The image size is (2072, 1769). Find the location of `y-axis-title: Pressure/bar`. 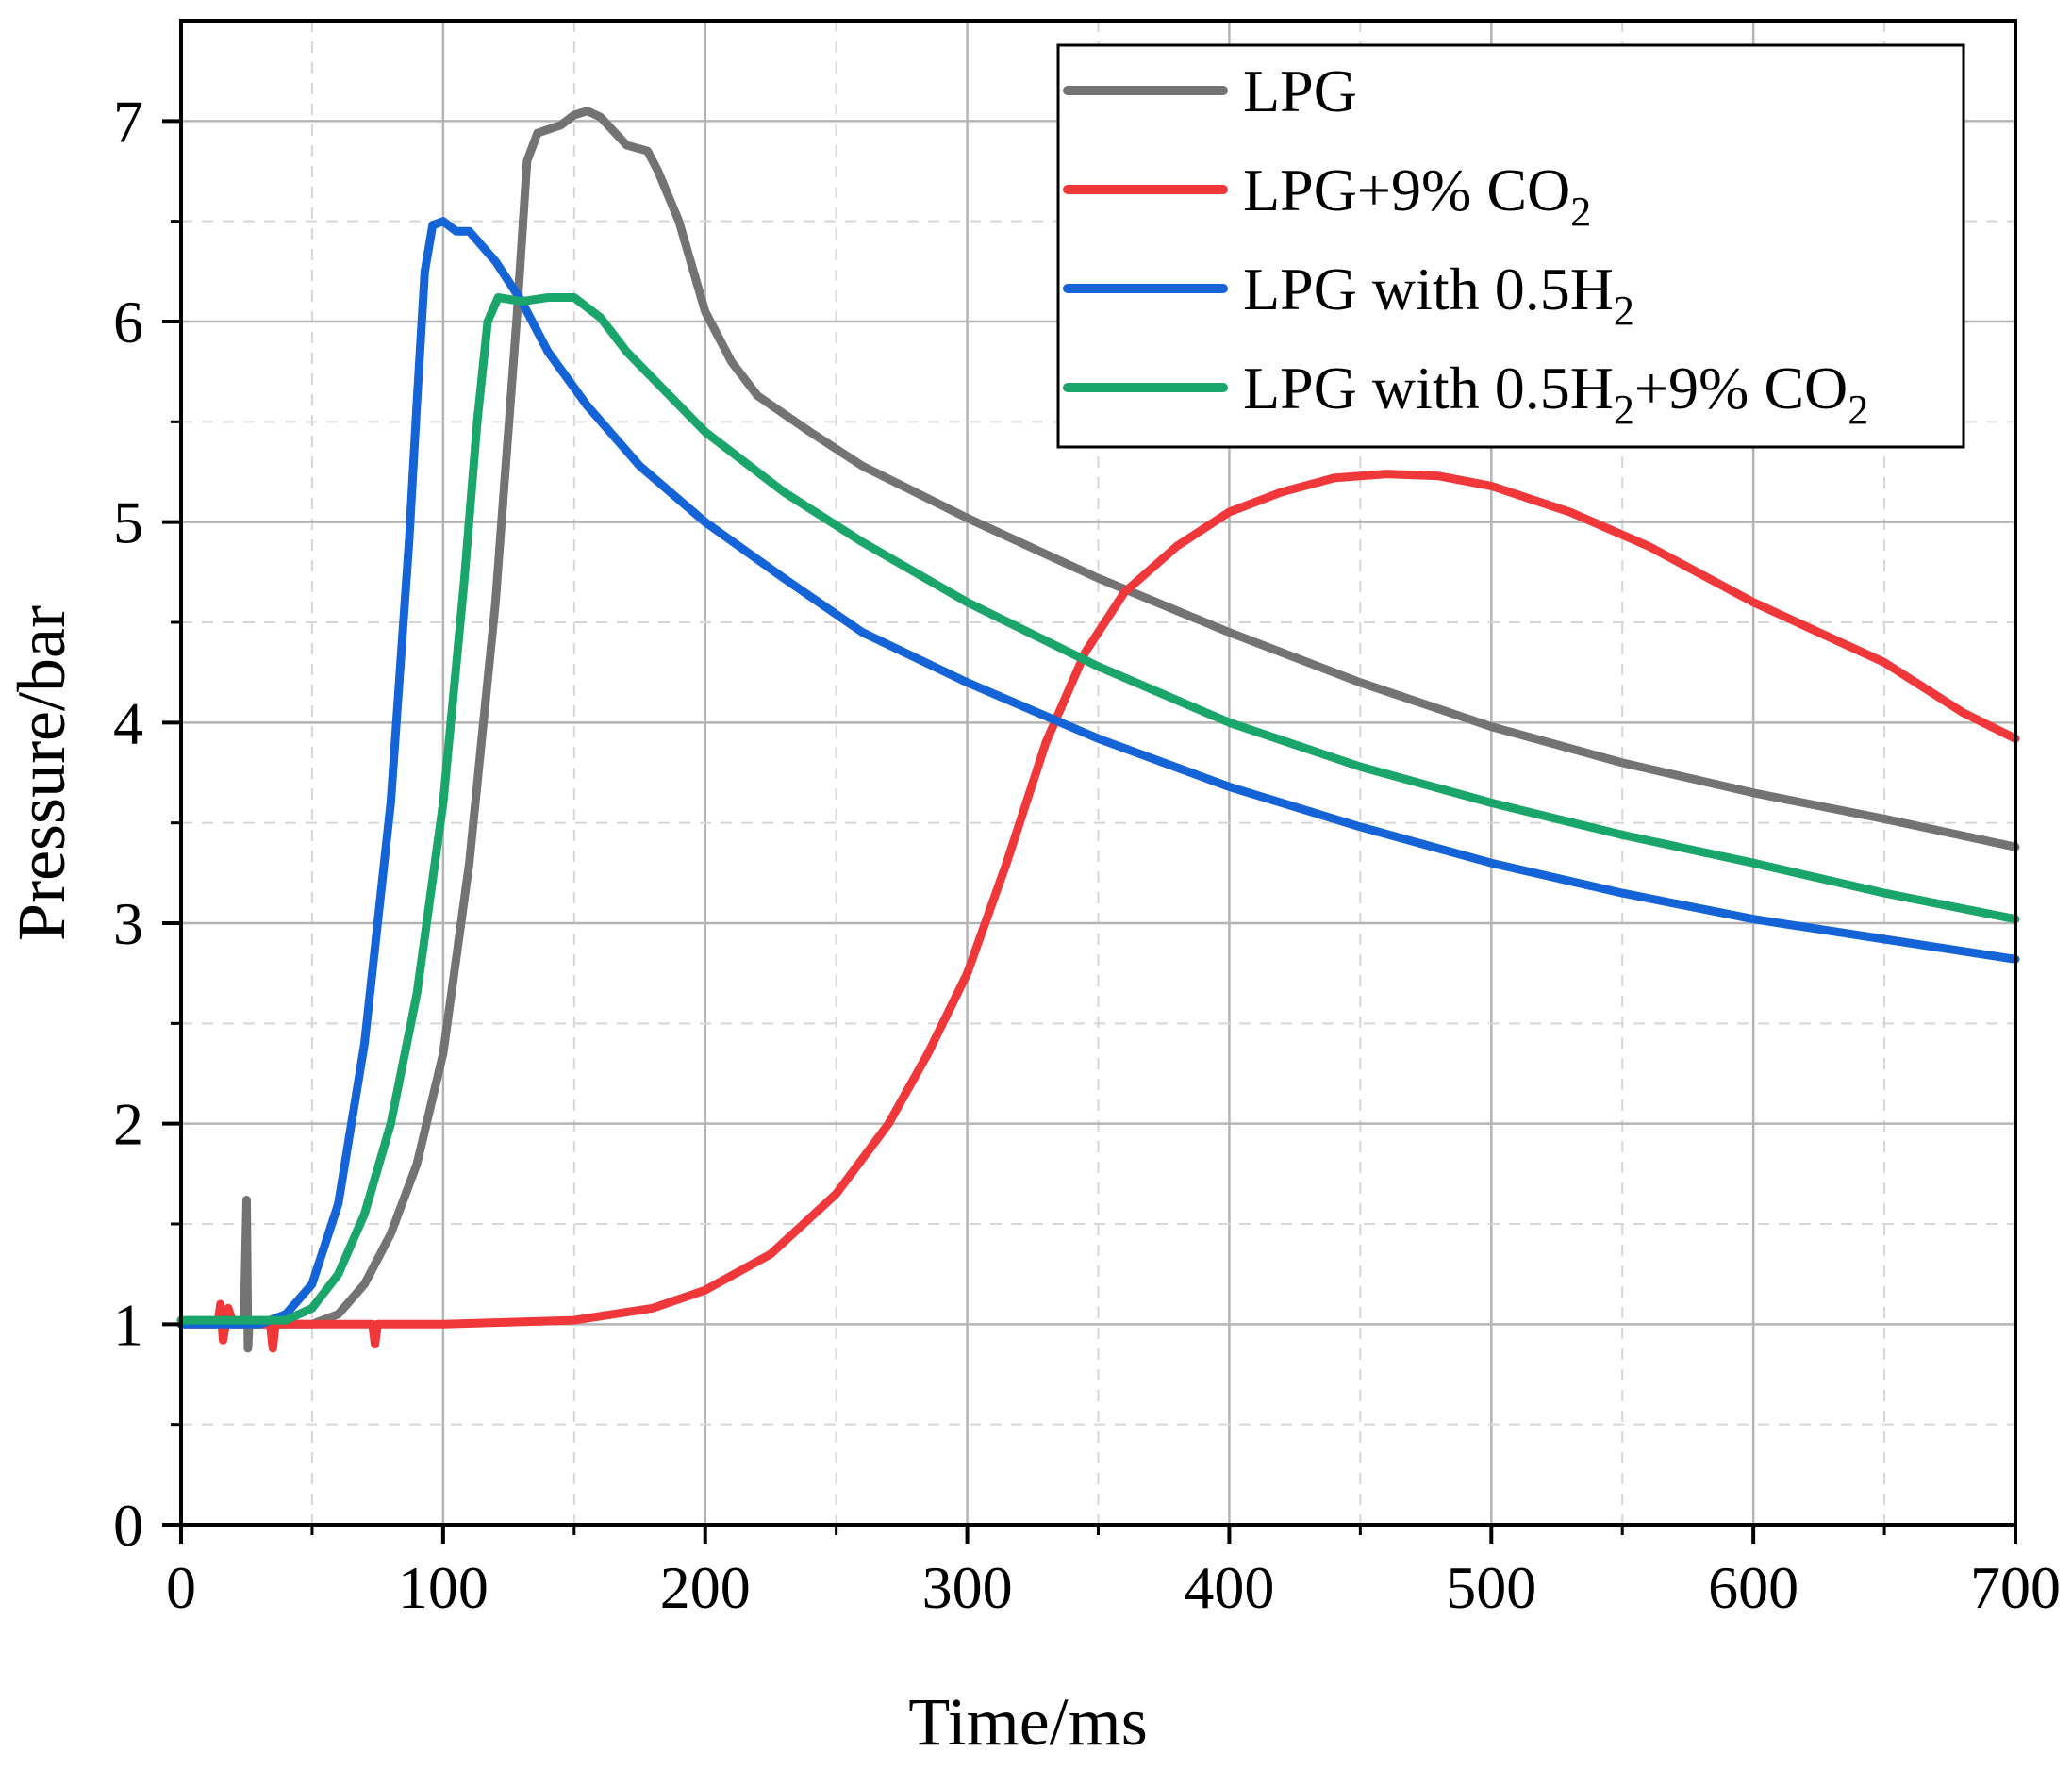

y-axis-title: Pressure/bar is located at coordinates (41, 773).